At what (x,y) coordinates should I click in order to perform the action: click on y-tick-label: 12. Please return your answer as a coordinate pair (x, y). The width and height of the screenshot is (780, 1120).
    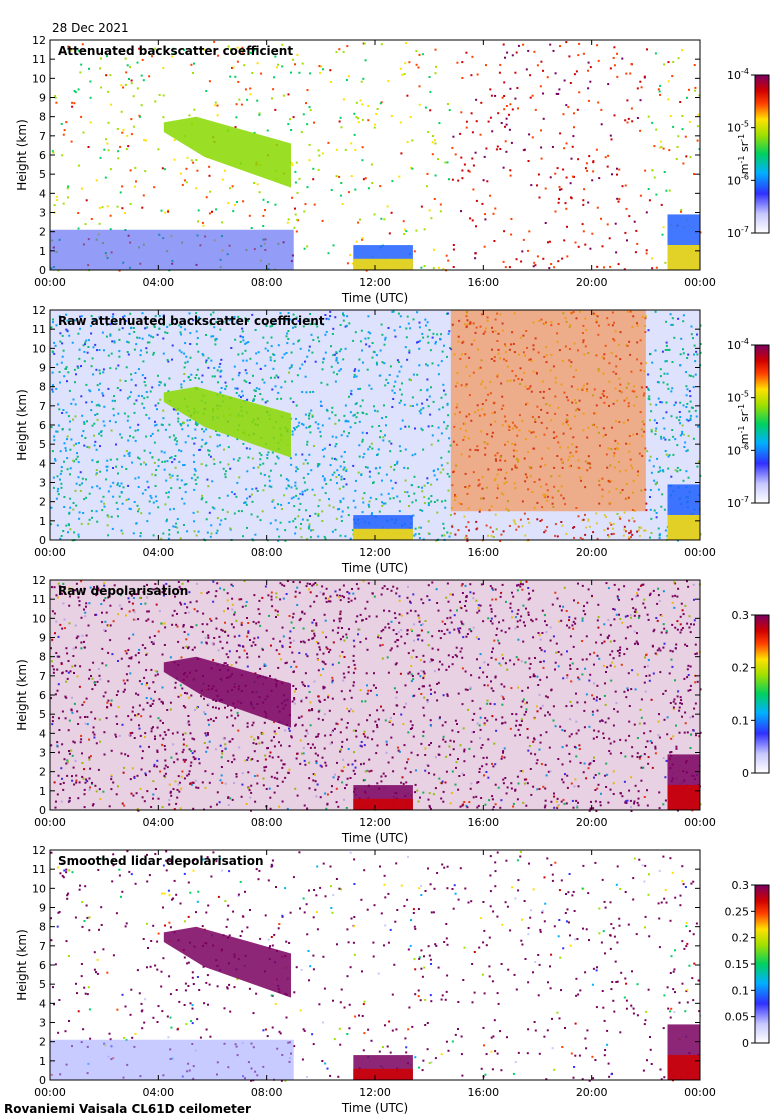
    Looking at the image, I should click on (39, 310).